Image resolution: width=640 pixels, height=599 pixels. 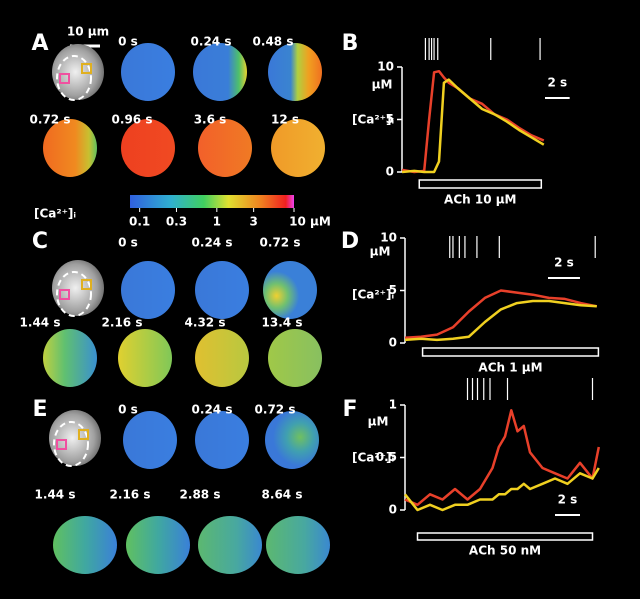 What do you see at coordinates (253, 222) in the screenshot?
I see `colorbar-tick-label: 3` at bounding box center [253, 222].